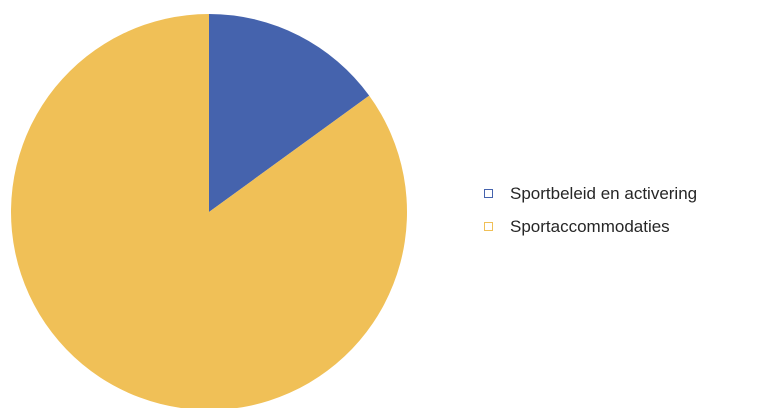 This screenshot has width=780, height=408. Describe the element at coordinates (488, 193) in the screenshot. I see `legend-swatch-sportbeleid` at that location.